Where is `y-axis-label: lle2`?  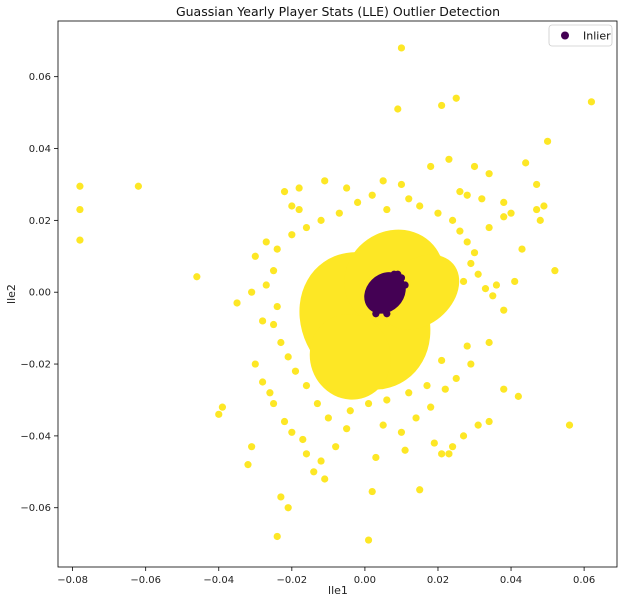 y-axis-label: lle2 is located at coordinates (11, 294).